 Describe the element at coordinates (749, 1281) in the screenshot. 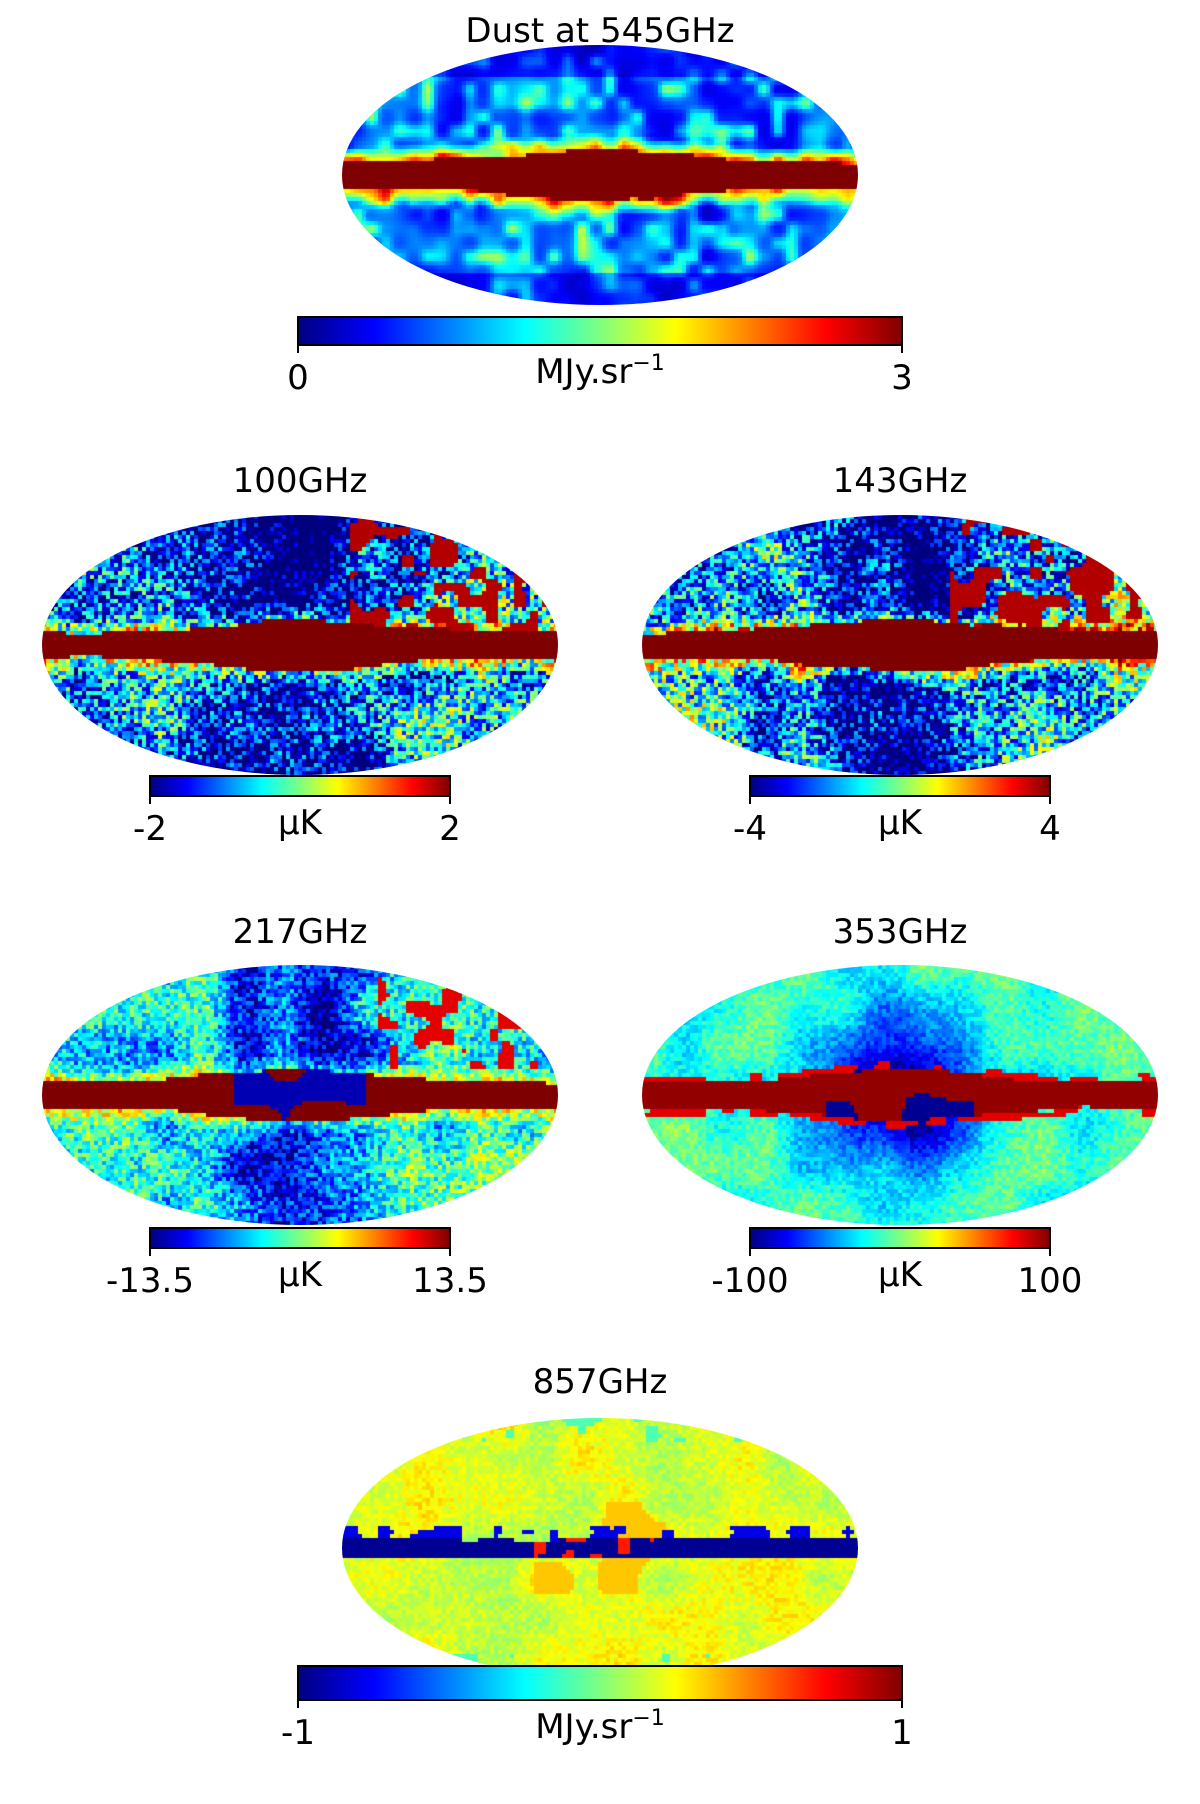

I see `colorbar-min-label: -100` at that location.